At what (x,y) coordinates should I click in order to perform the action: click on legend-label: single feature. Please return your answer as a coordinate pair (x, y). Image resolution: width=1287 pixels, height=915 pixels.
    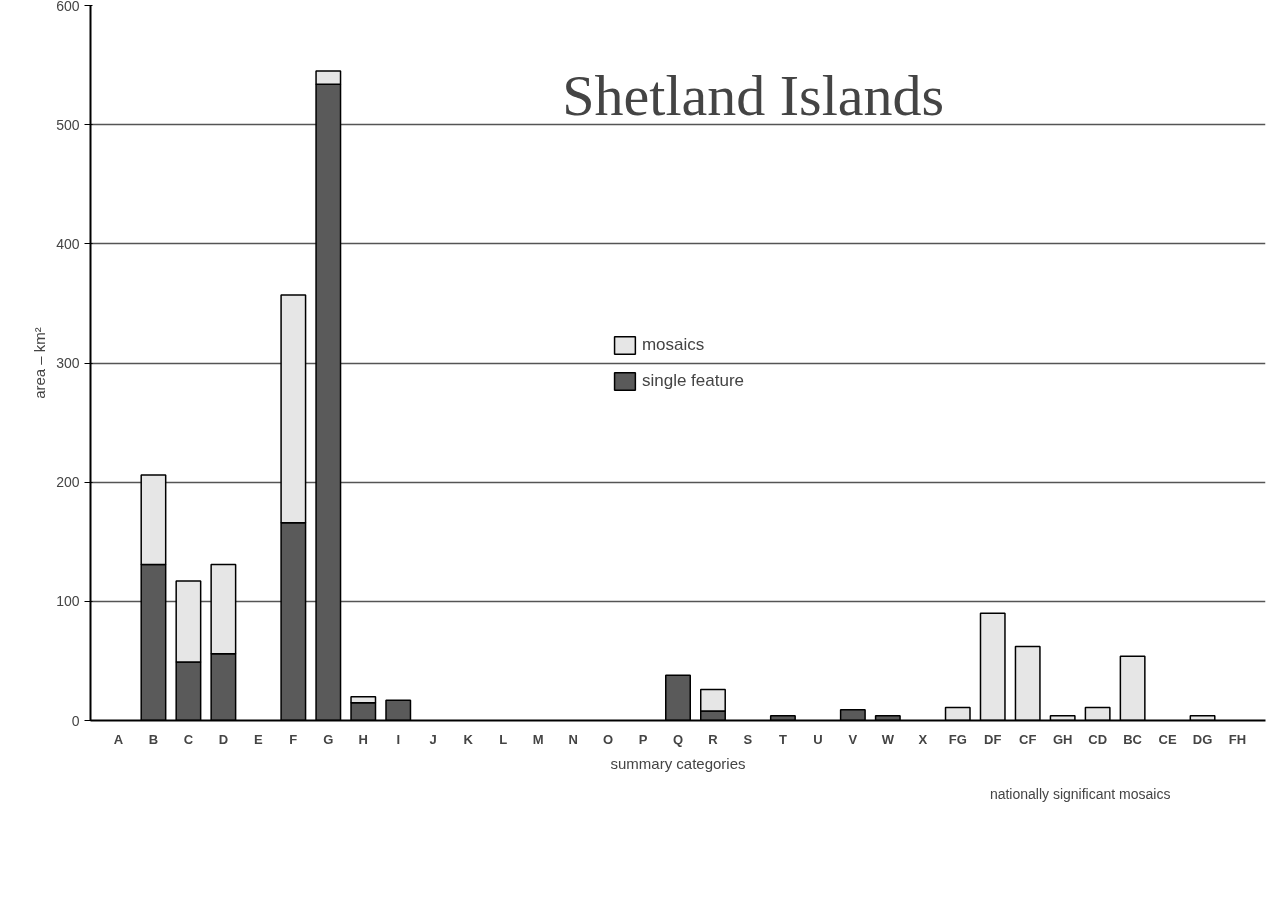
    Looking at the image, I should click on (693, 380).